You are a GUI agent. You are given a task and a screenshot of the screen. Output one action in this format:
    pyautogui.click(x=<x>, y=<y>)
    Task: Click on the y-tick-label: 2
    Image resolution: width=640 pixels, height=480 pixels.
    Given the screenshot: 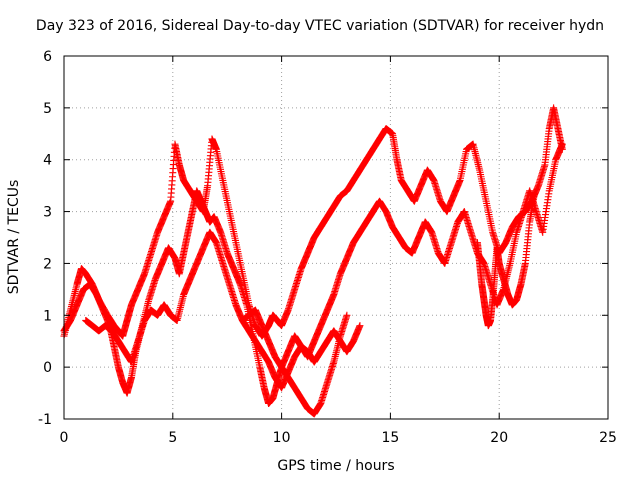 What is the action you would take?
    pyautogui.click(x=47, y=264)
    